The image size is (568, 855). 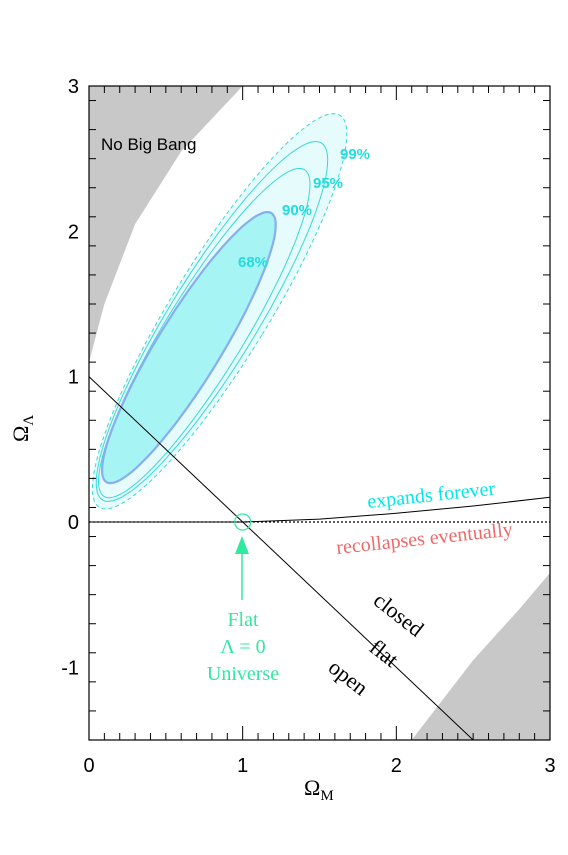 What do you see at coordinates (549, 766) in the screenshot?
I see `x-tick-label: 3` at bounding box center [549, 766].